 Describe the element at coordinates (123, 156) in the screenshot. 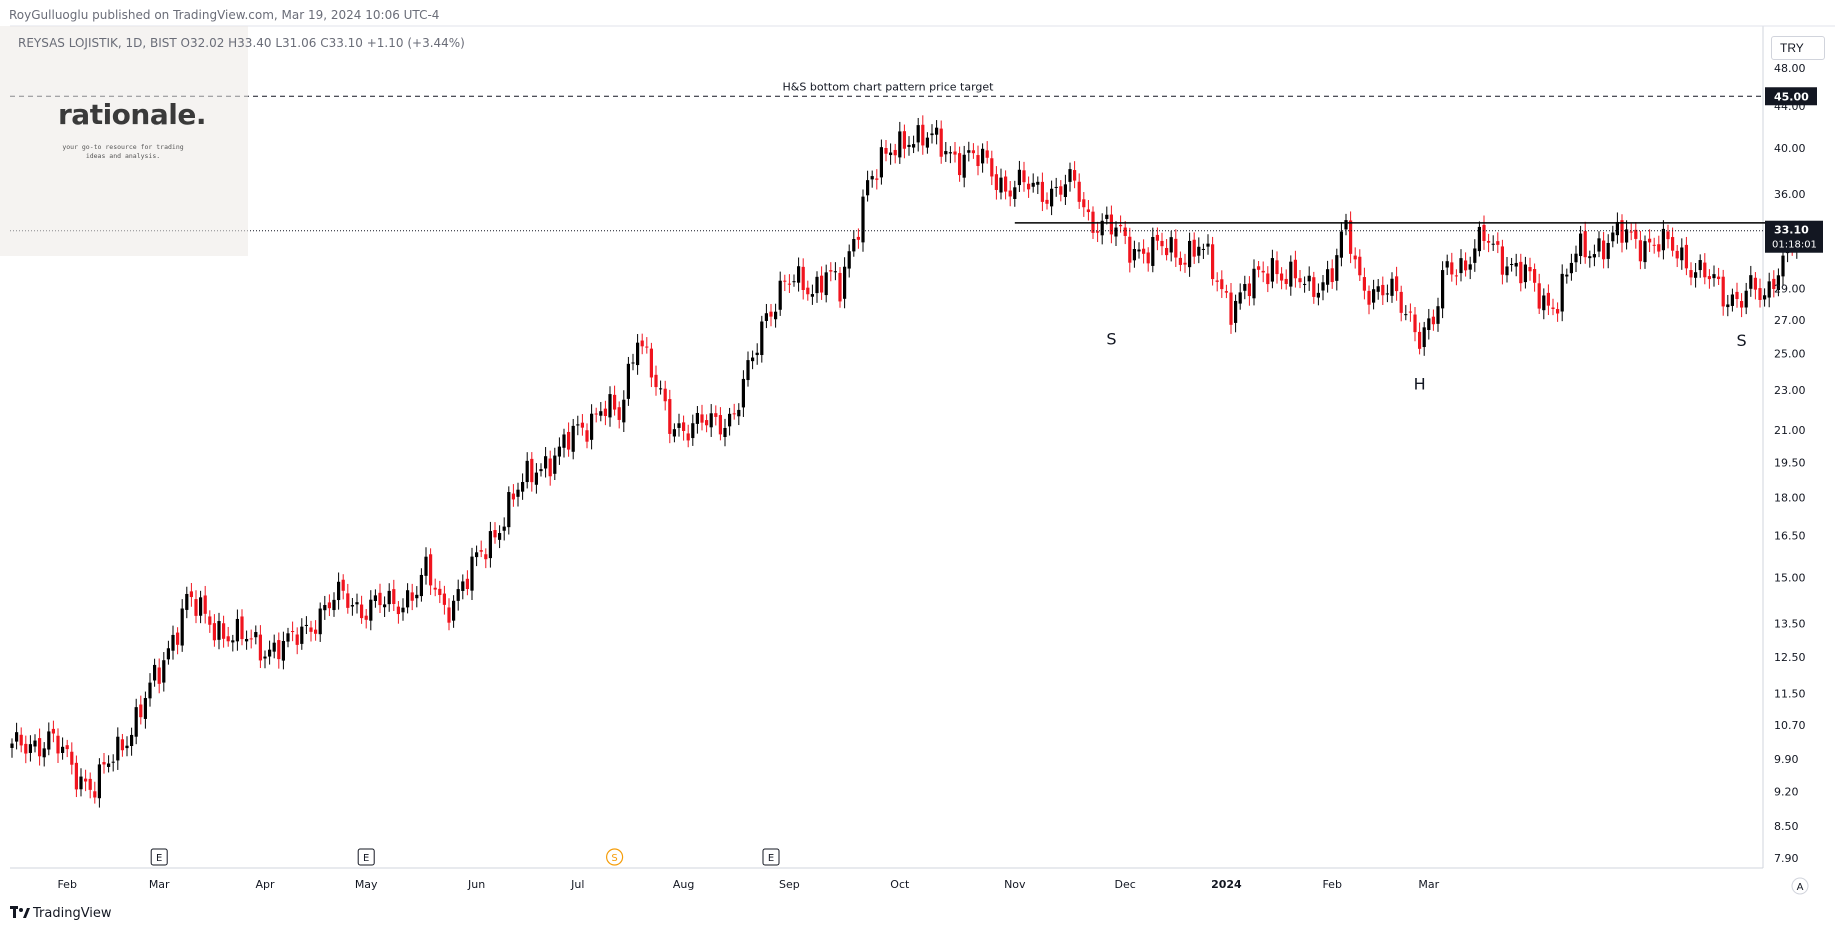

I see `logo-tagline-line-2: ideas and analysis.` at that location.